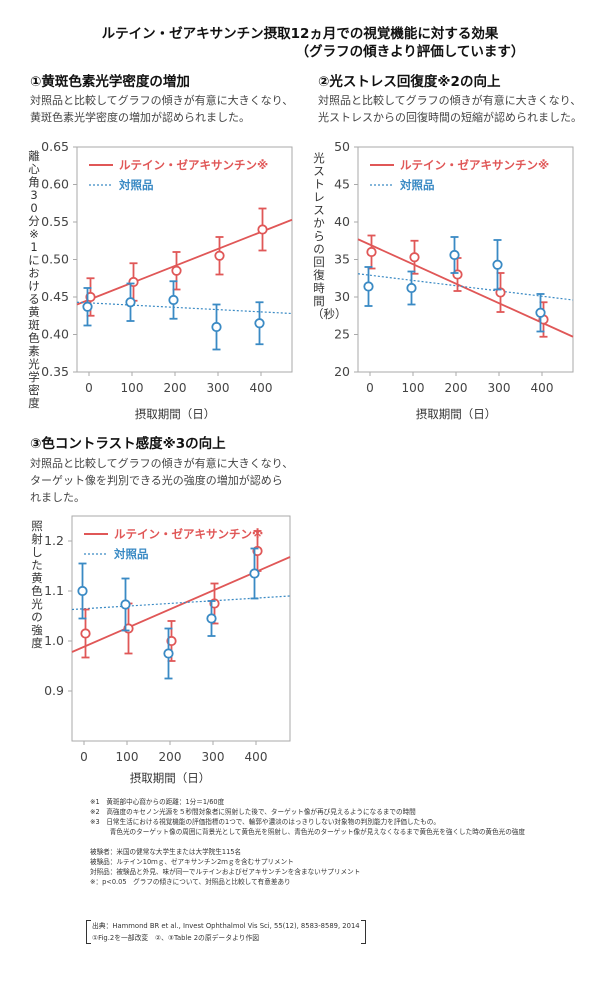  What do you see at coordinates (54, 540) in the screenshot?
I see `y-tick-label: 1.2` at bounding box center [54, 540].